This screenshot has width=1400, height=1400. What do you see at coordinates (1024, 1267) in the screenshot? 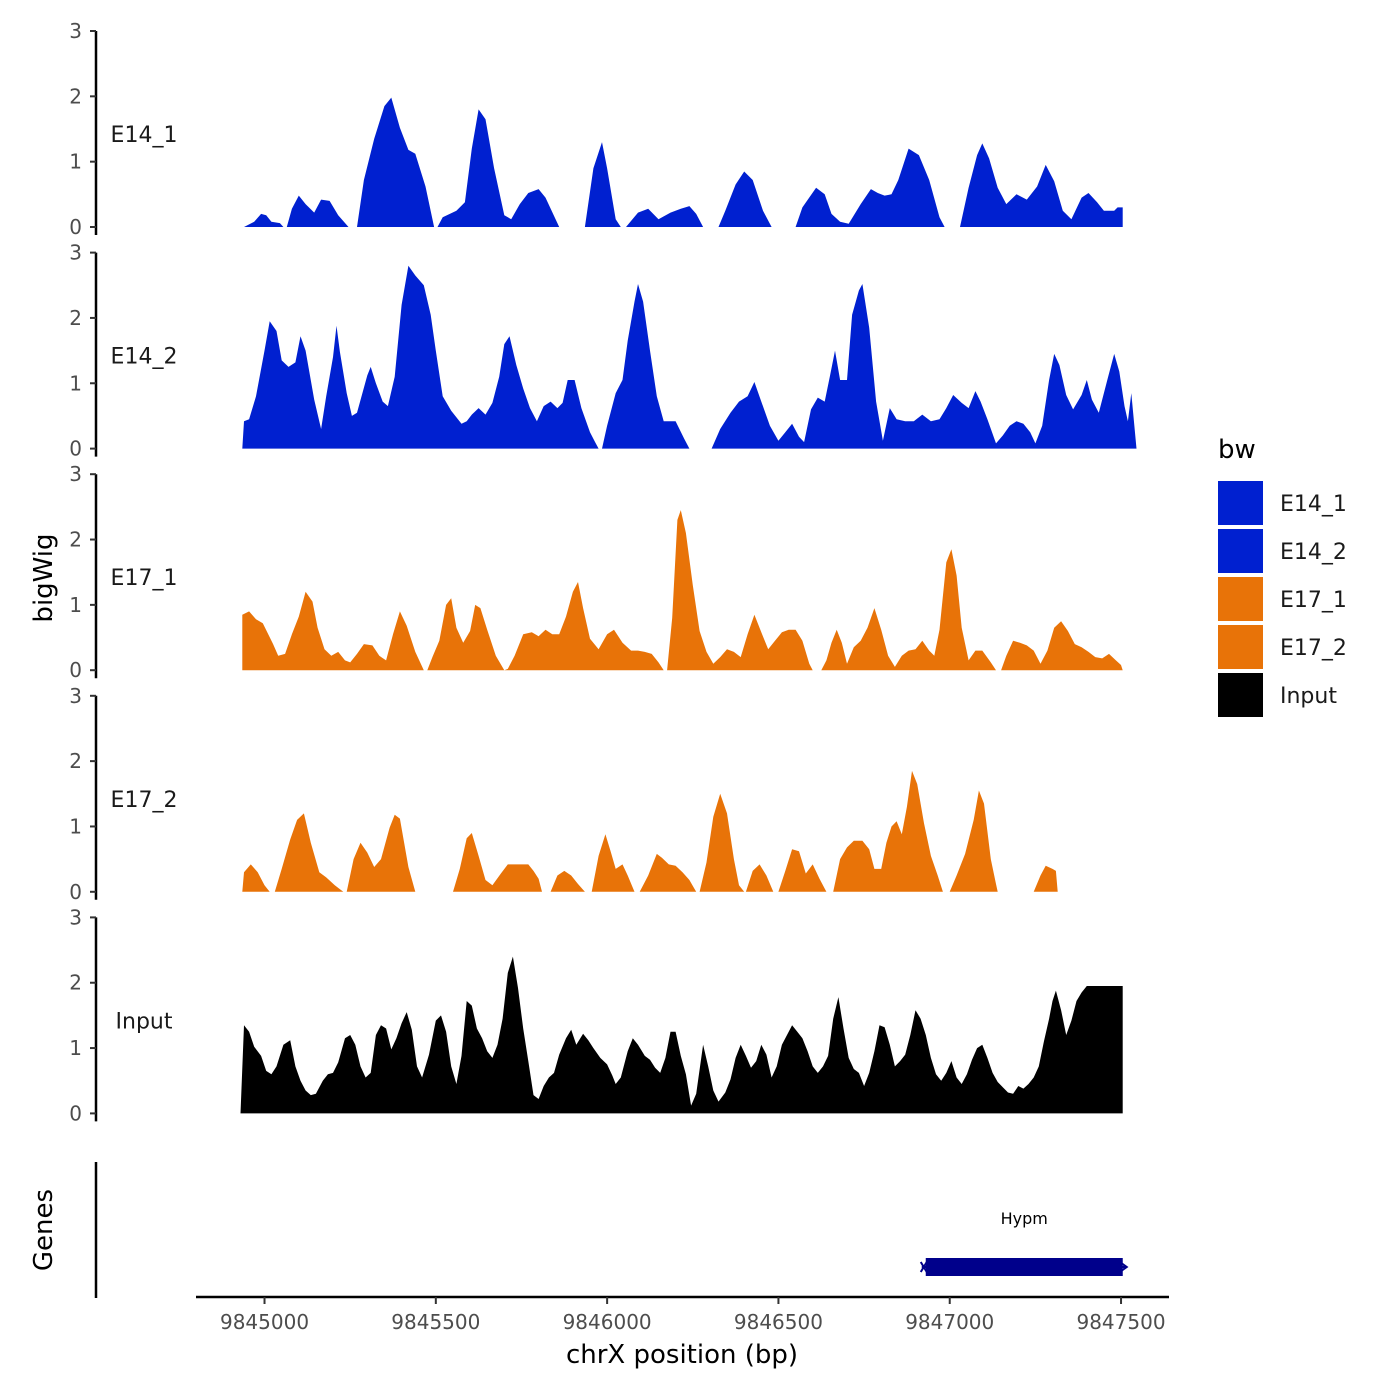
I see `gene-exon` at bounding box center [1024, 1267].